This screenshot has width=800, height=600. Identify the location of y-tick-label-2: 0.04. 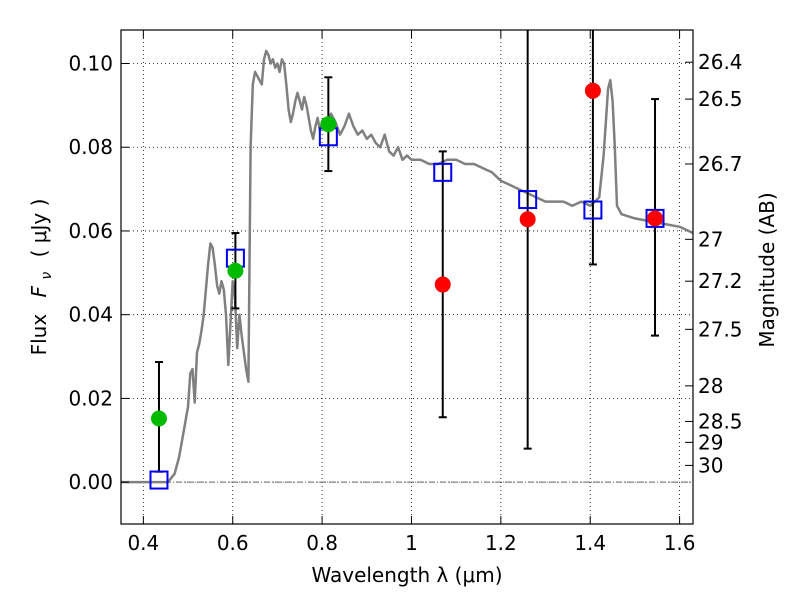
(90, 315).